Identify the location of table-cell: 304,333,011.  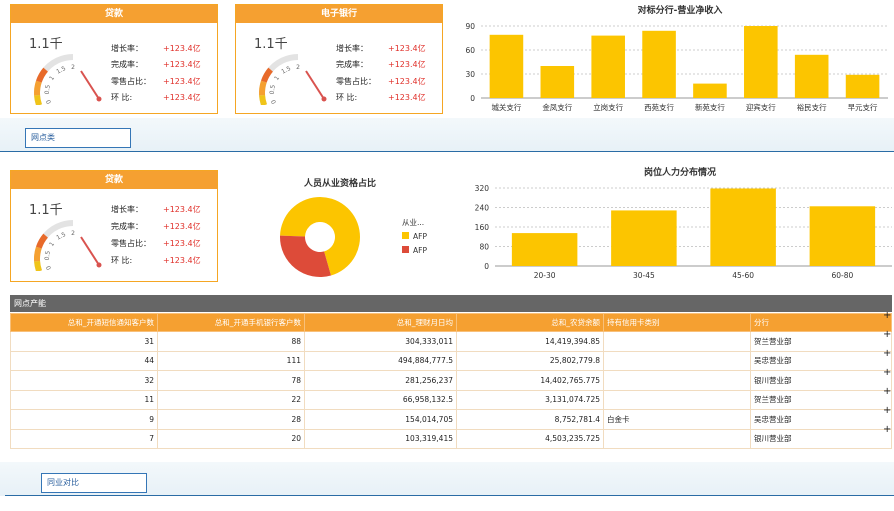
(380, 341).